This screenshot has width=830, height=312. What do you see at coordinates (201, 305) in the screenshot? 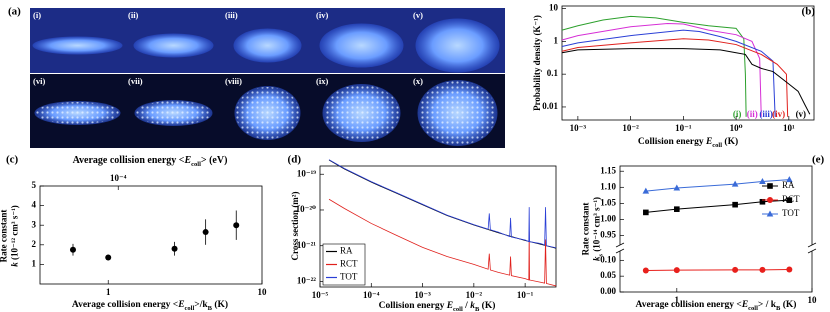
I see `label-part: >/k` at bounding box center [201, 305].